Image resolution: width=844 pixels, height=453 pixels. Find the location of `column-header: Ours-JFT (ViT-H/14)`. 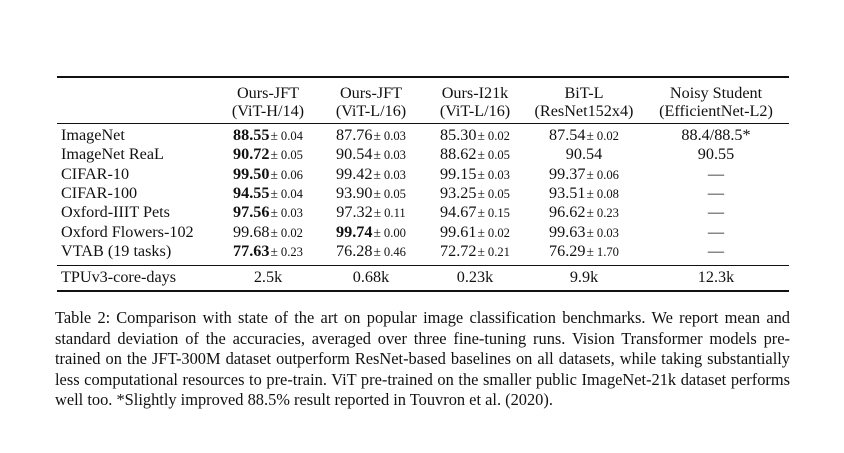

column-header: Ours-JFT (ViT-H/14) is located at coordinates (268, 102).